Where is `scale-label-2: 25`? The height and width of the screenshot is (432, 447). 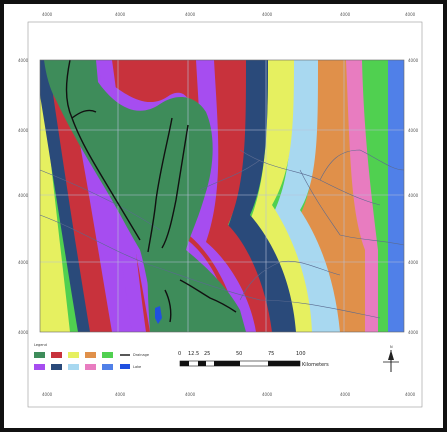
scale-label-2: 25 is located at coordinates (207, 354).